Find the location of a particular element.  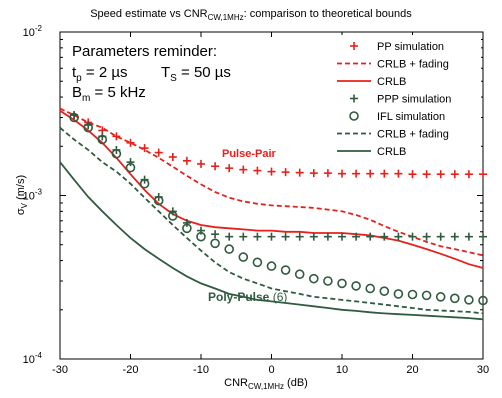

legend-item: PPP simulation is located at coordinates (400, 100).